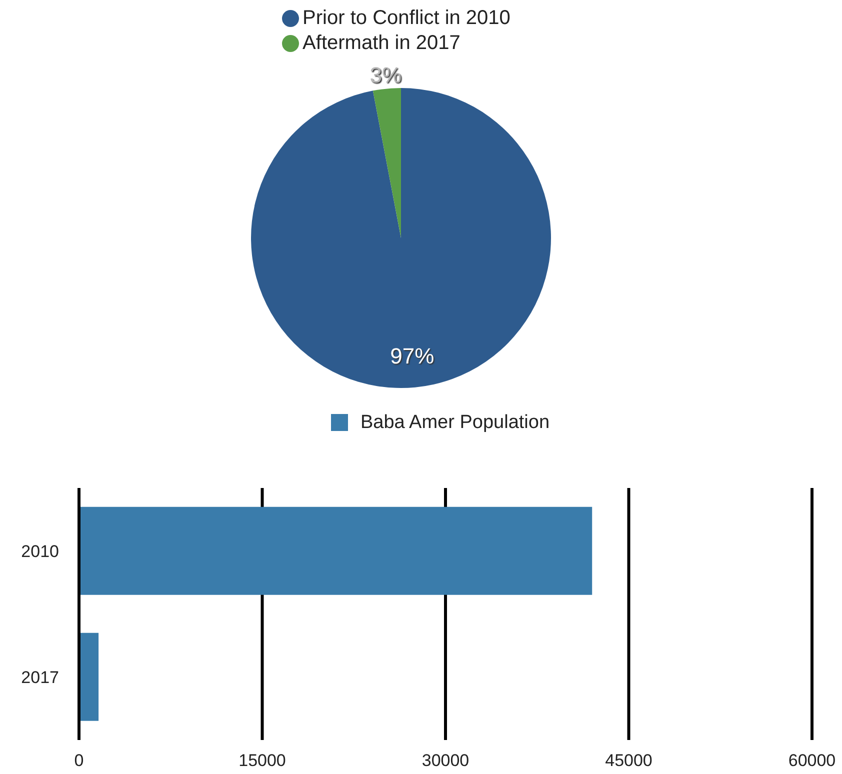 The width and height of the screenshot is (842, 774). Describe the element at coordinates (446, 760) in the screenshot. I see `x-tick-label: 30000` at that location.